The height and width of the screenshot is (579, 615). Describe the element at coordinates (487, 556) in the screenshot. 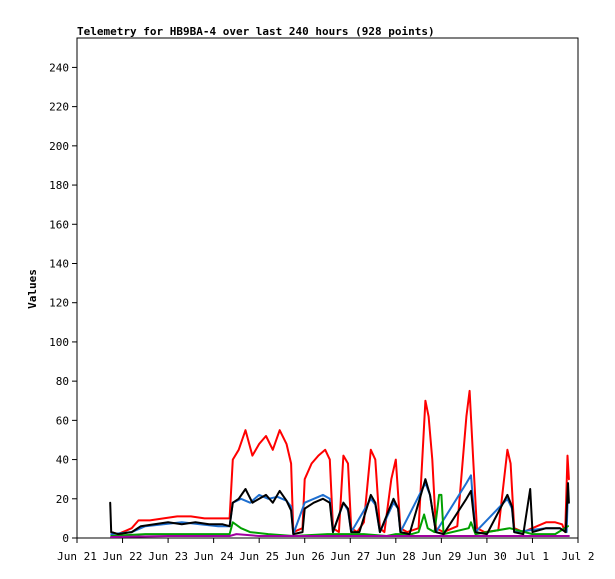

I see `x-tick-label: Jun 30` at that location.